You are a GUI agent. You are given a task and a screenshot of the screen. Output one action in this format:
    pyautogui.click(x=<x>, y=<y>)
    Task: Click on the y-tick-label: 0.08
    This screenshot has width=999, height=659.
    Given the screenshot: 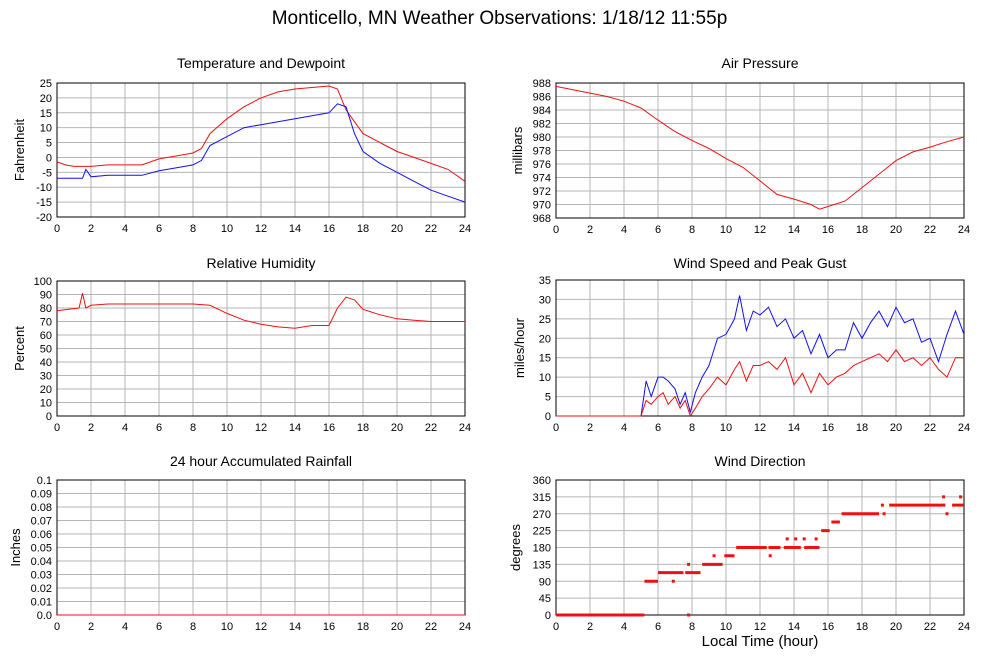 What is the action you would take?
    pyautogui.click(x=41, y=508)
    